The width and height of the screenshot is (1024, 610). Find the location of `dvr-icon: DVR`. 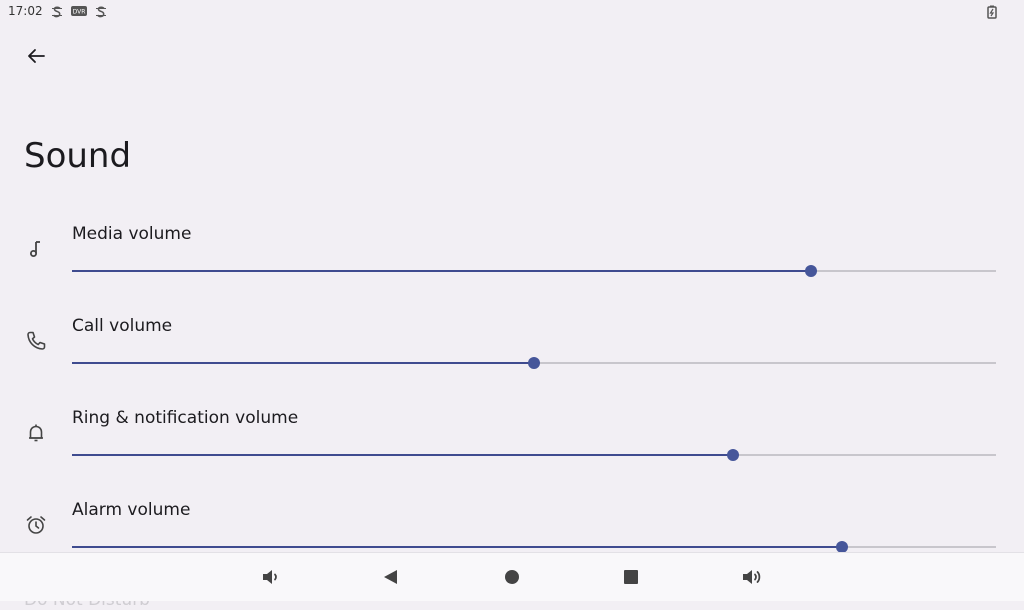

dvr-icon: DVR is located at coordinates (79, 11).